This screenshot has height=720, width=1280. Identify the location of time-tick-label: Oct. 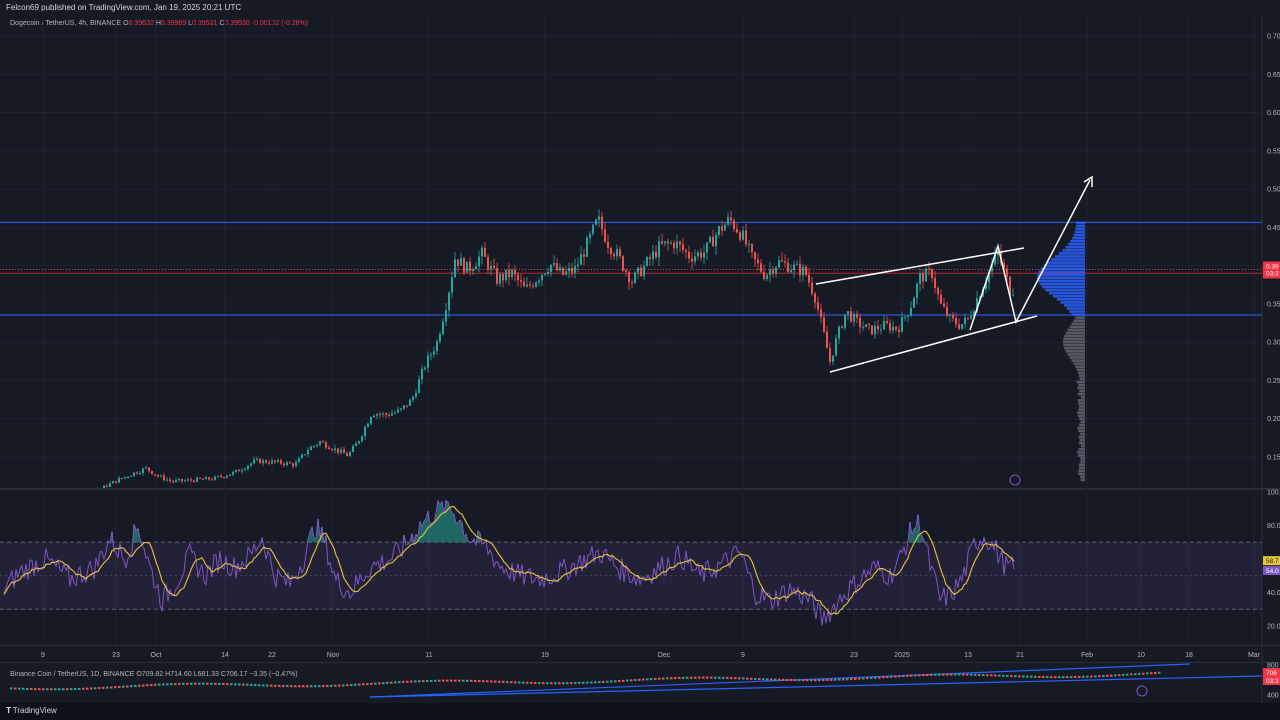
(156, 655).